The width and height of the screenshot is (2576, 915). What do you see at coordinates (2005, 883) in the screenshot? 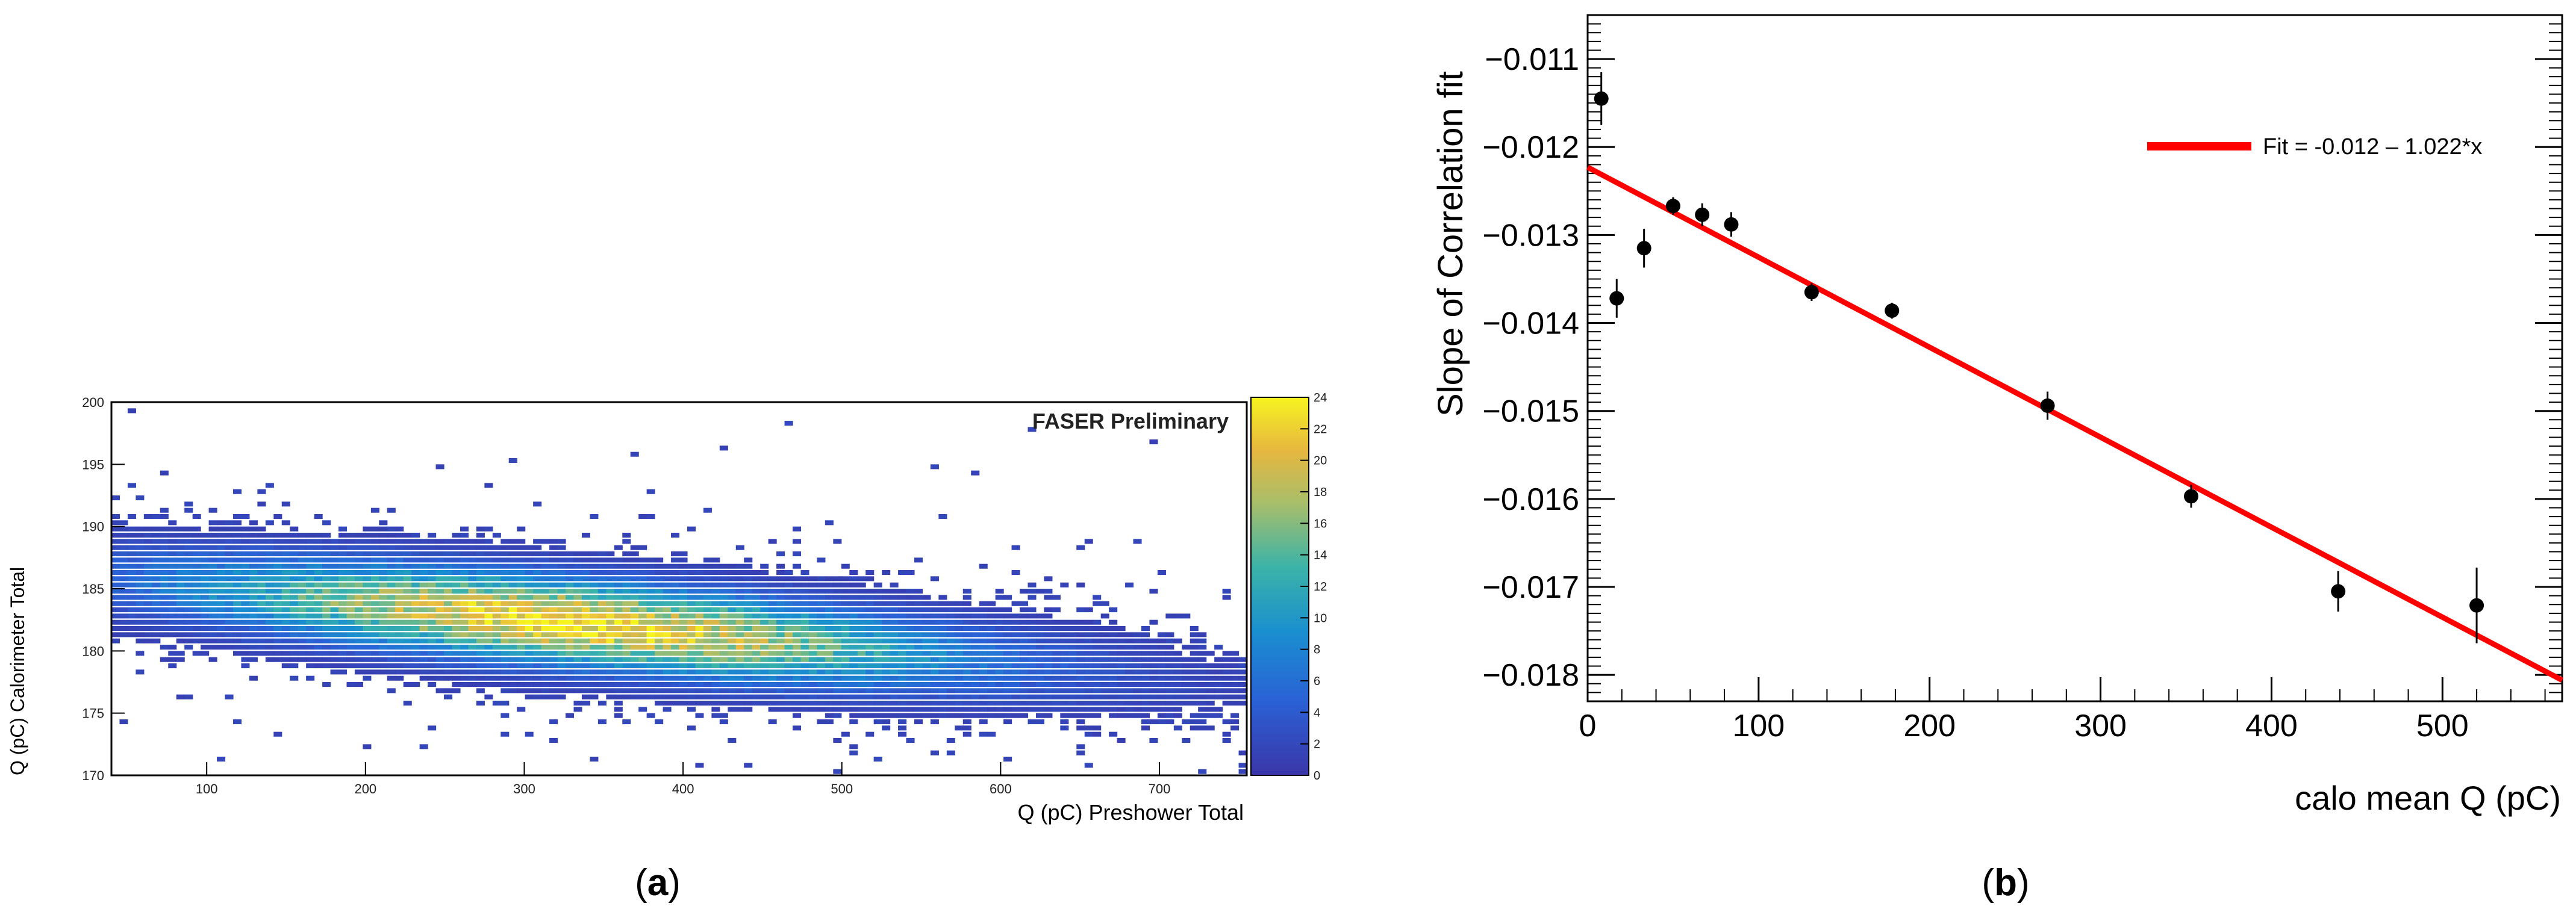
I see `svg-text: (b)` at bounding box center [2005, 883].